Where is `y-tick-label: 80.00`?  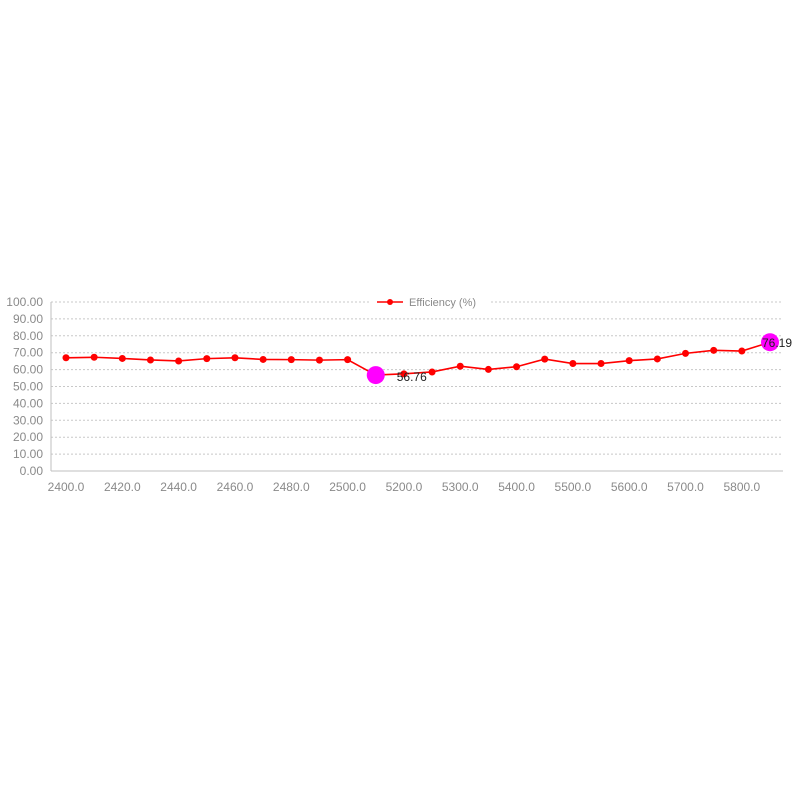 y-tick-label: 80.00 is located at coordinates (28, 336).